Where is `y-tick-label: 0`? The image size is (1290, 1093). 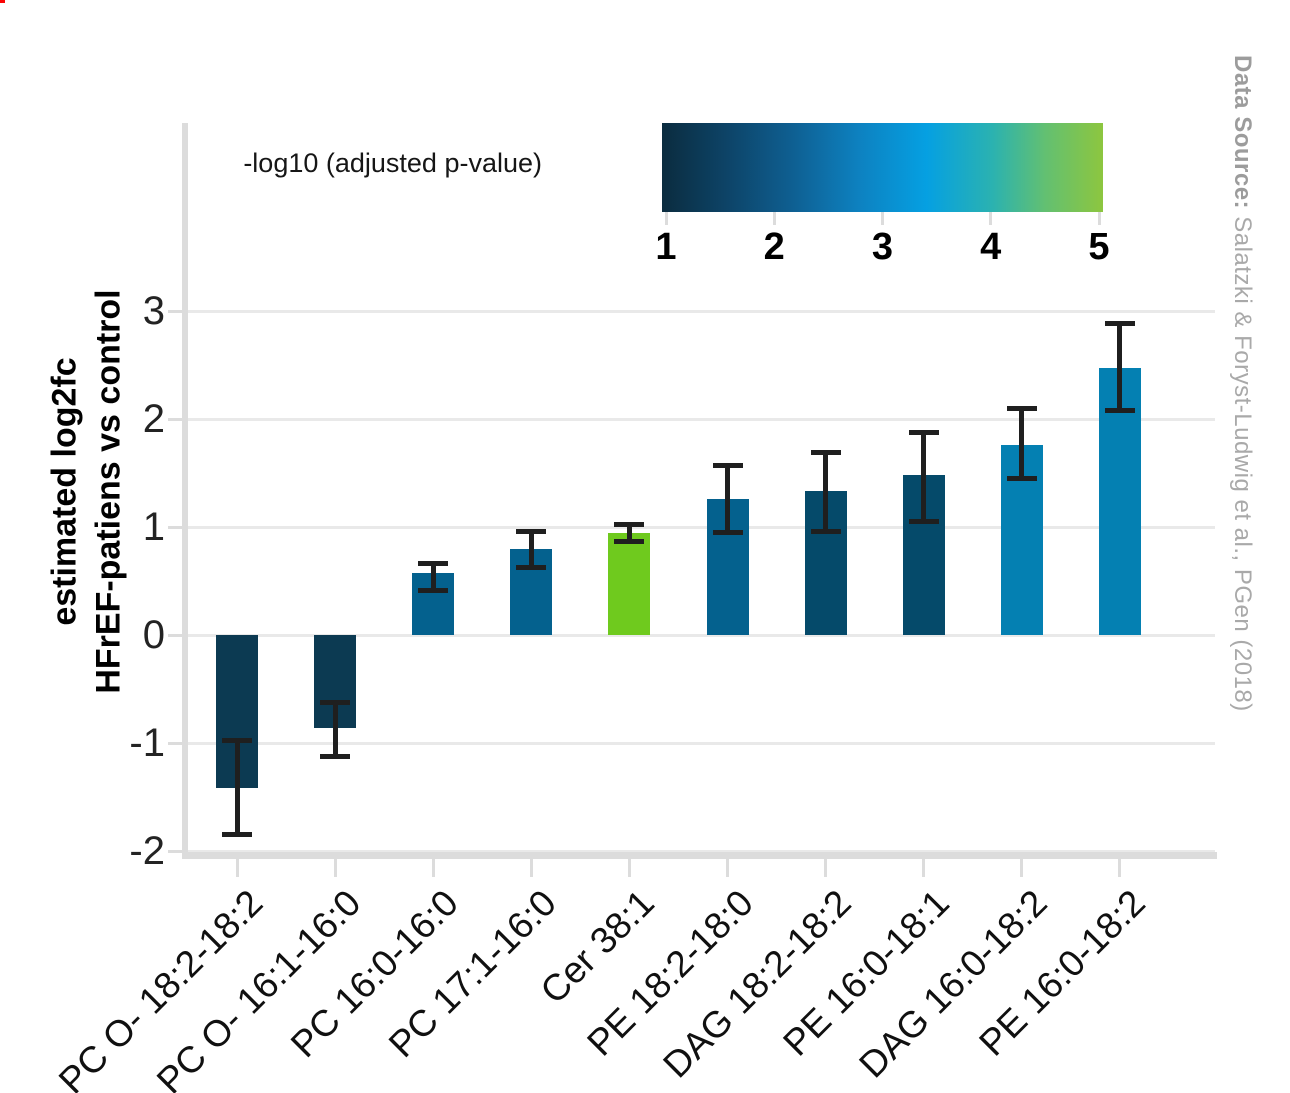 y-tick-label: 0 is located at coordinates (153, 635).